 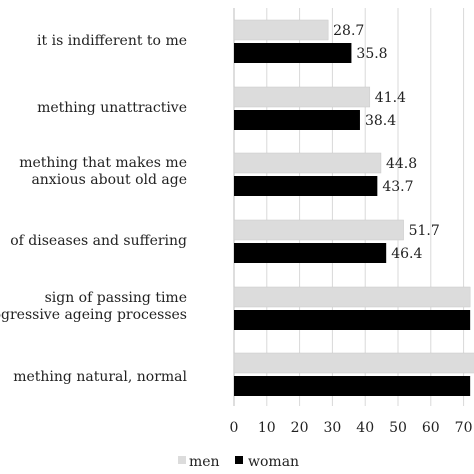 What do you see at coordinates (267, 428) in the screenshot?
I see `x-tick-label: 10` at bounding box center [267, 428].